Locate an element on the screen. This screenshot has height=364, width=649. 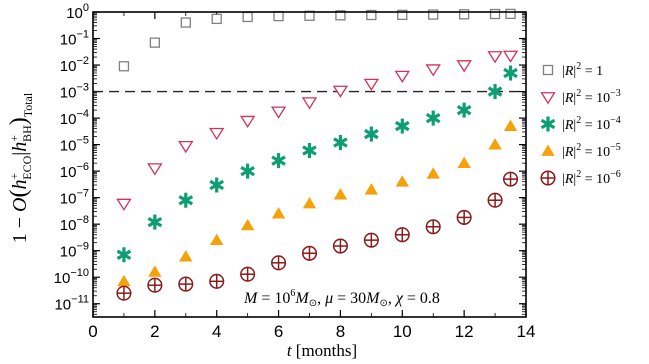
legend-entry: |R|2 = 10−5 is located at coordinates (581, 151).